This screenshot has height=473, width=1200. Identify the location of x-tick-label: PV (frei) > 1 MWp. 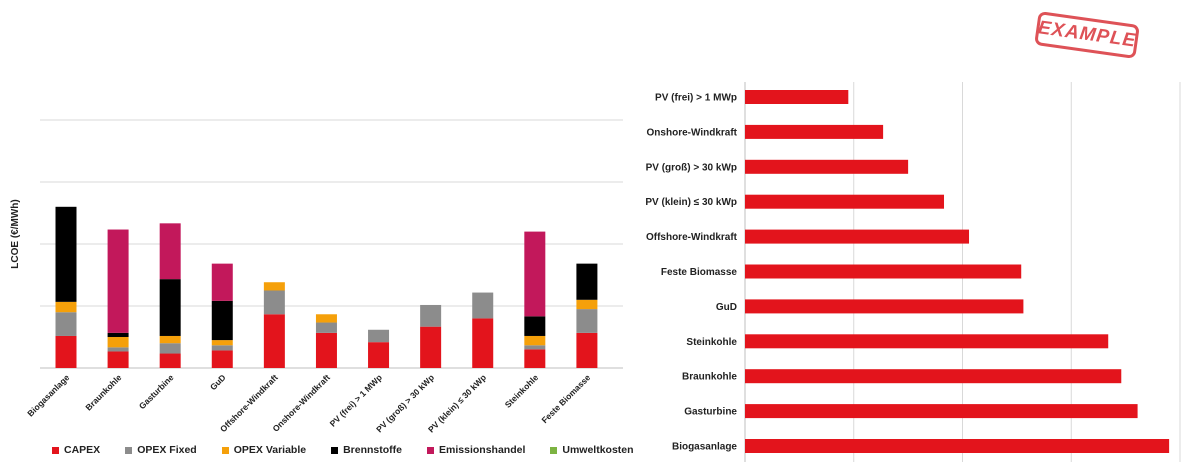
(356, 400).